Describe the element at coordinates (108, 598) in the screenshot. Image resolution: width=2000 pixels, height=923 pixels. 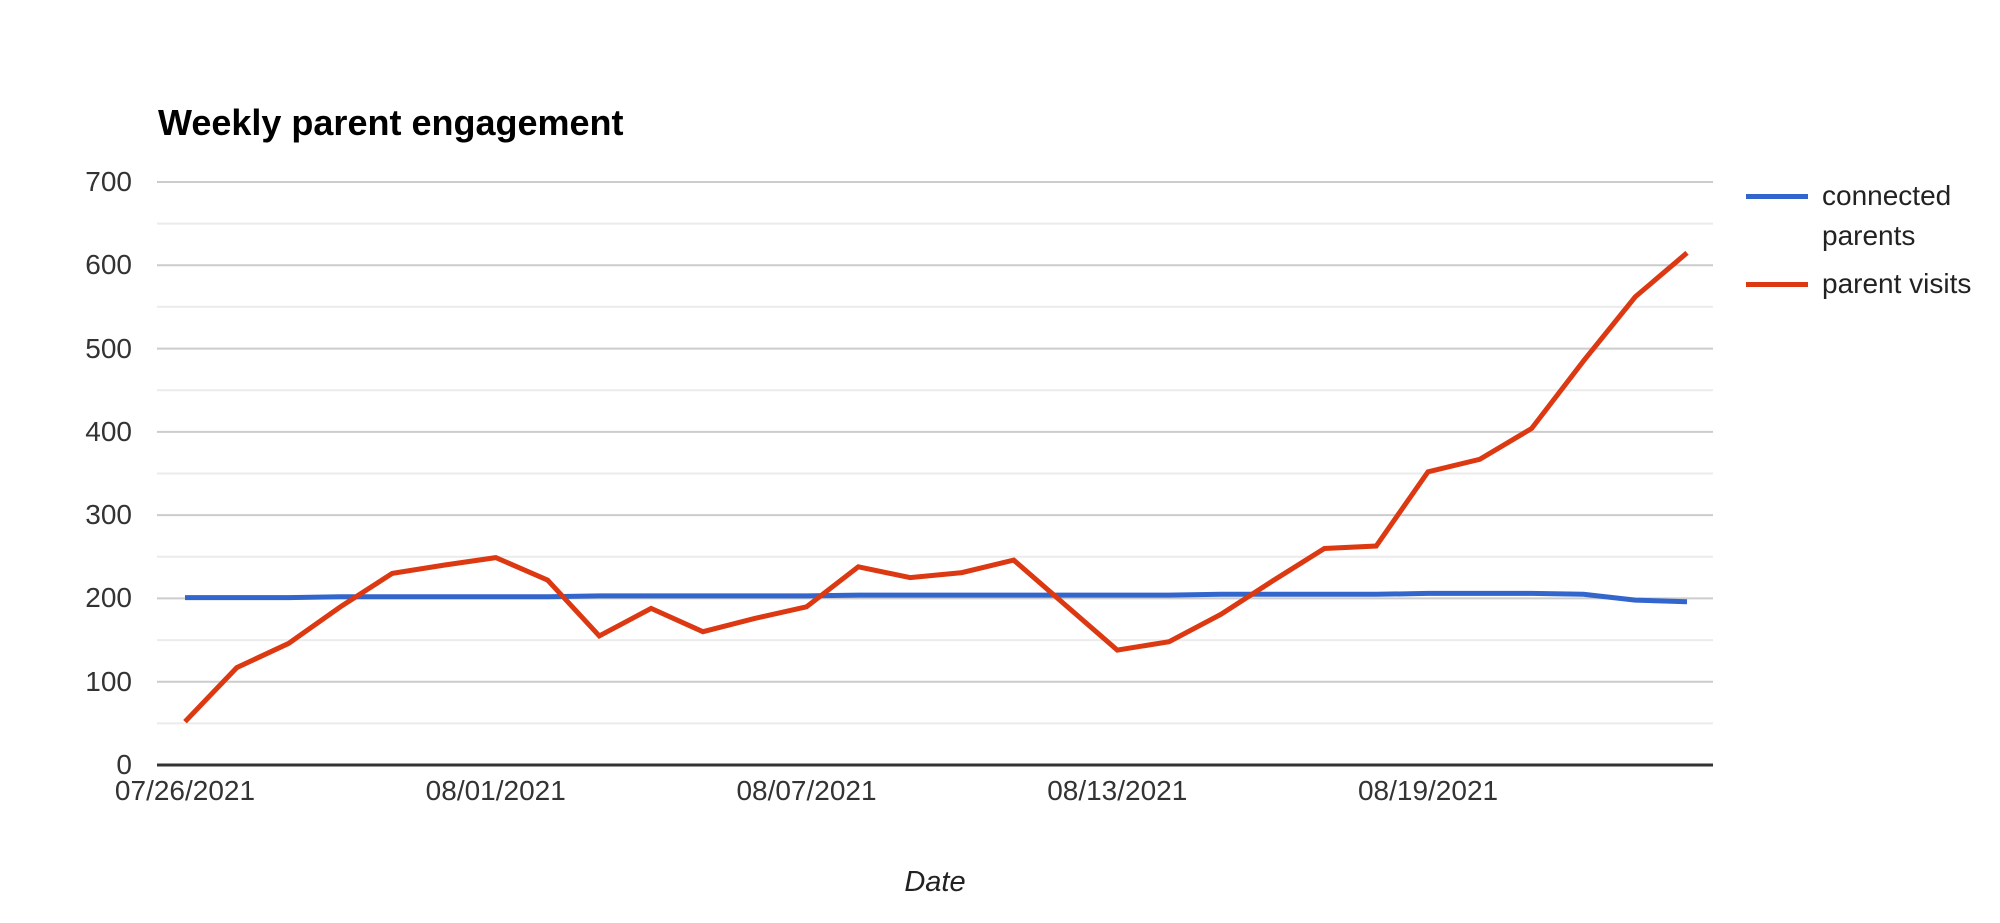
I see `y-axis-tick-label-200: 200` at that location.